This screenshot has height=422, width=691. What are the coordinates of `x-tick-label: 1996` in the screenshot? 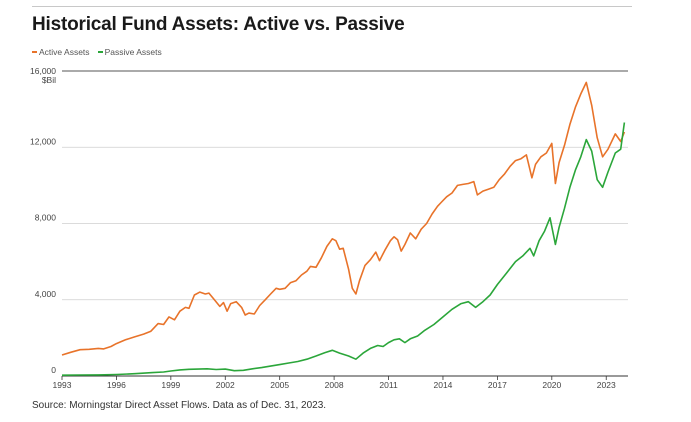 It's located at (116, 385).